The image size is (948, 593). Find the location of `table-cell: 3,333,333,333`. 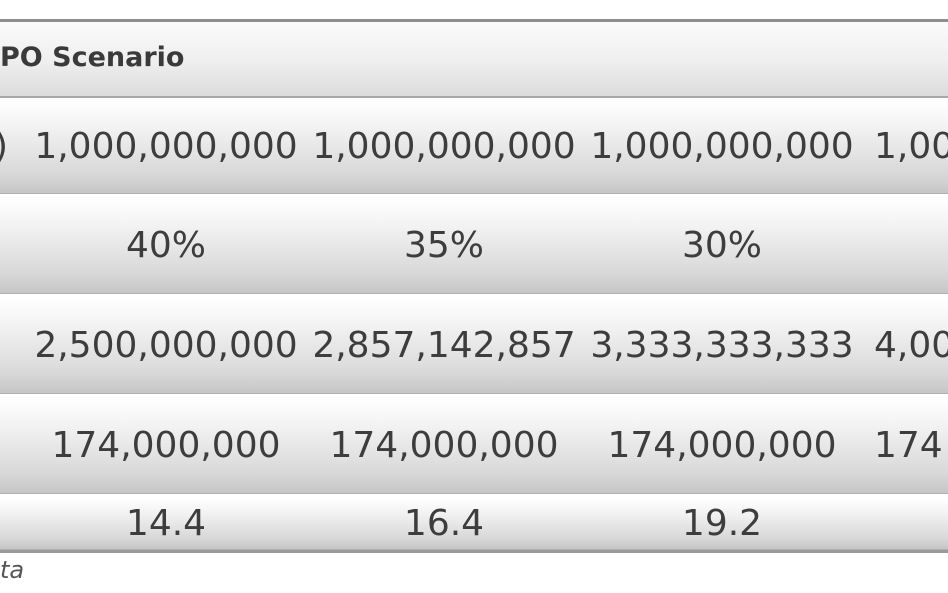

table-cell: 3,333,333,333 is located at coordinates (722, 345).